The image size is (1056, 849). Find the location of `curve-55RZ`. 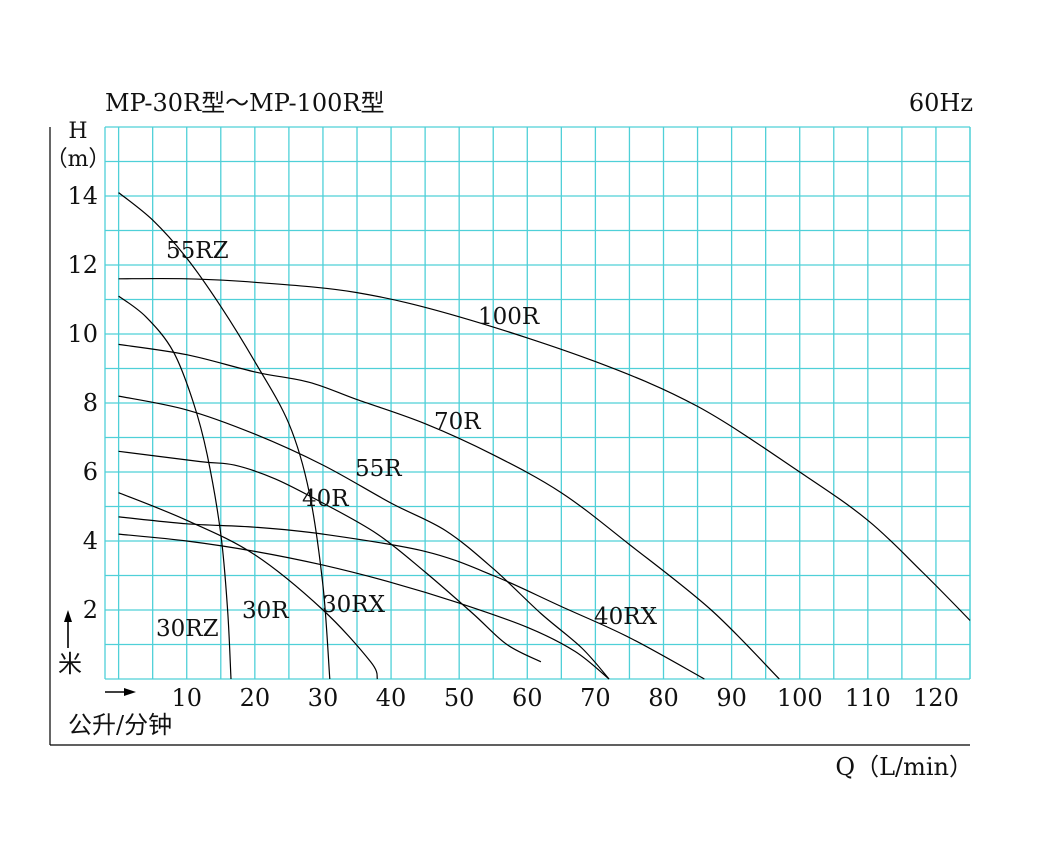

curve-55RZ is located at coordinates (224, 436).